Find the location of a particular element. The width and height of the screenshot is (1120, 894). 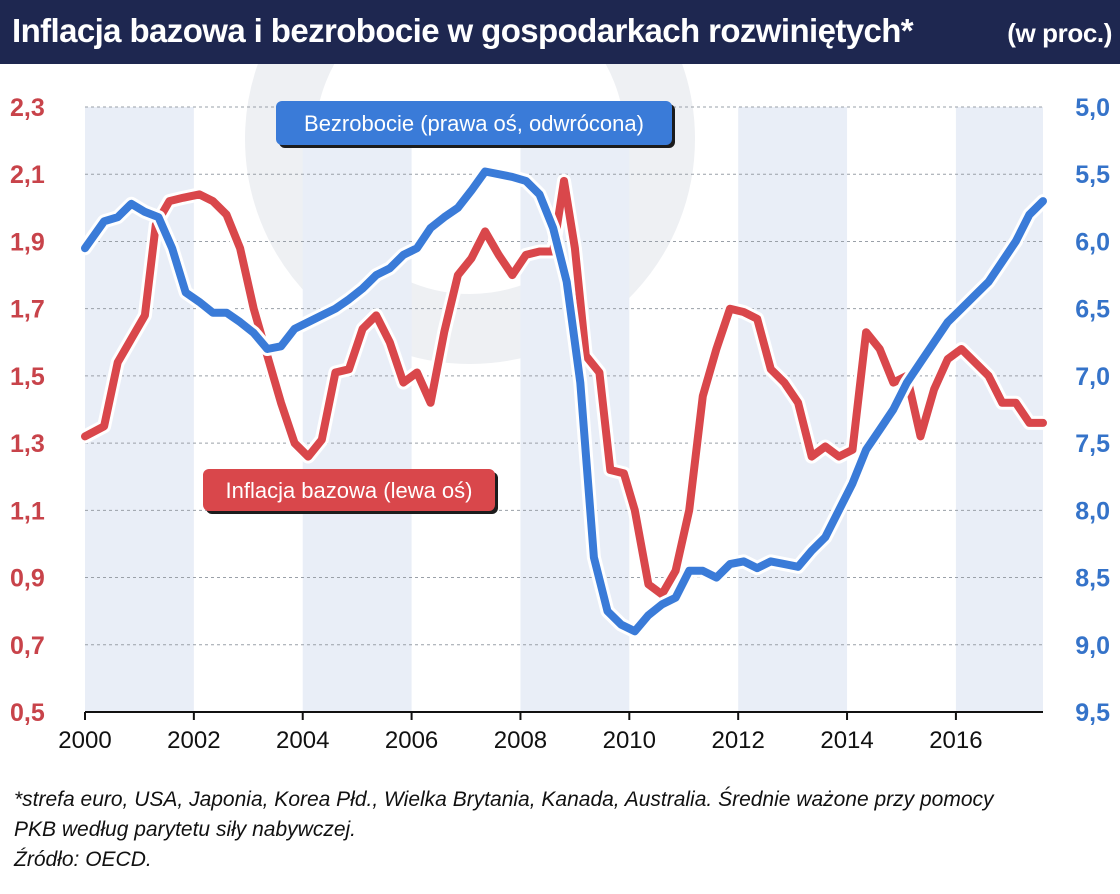

left-axis-tick-label: 1,3 is located at coordinates (27, 444).